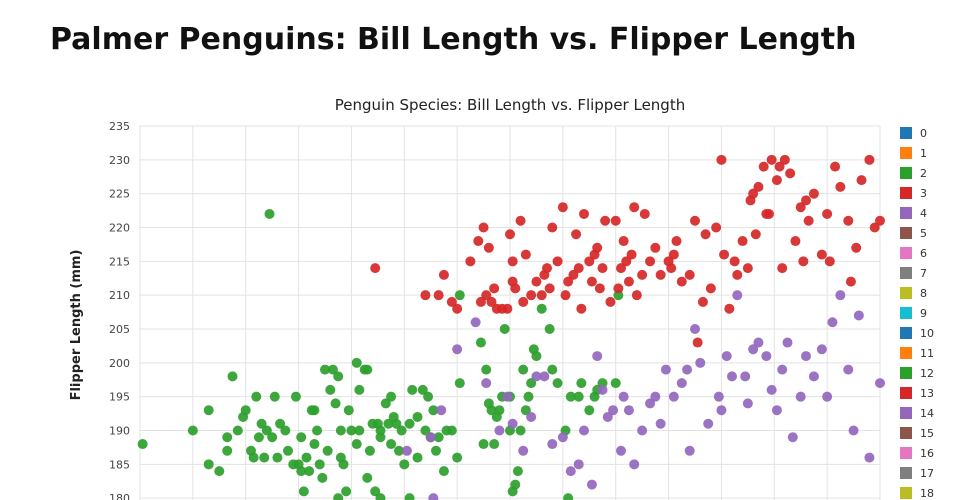  Describe the element at coordinates (917, 333) in the screenshot. I see `legend-item: 10` at that location.